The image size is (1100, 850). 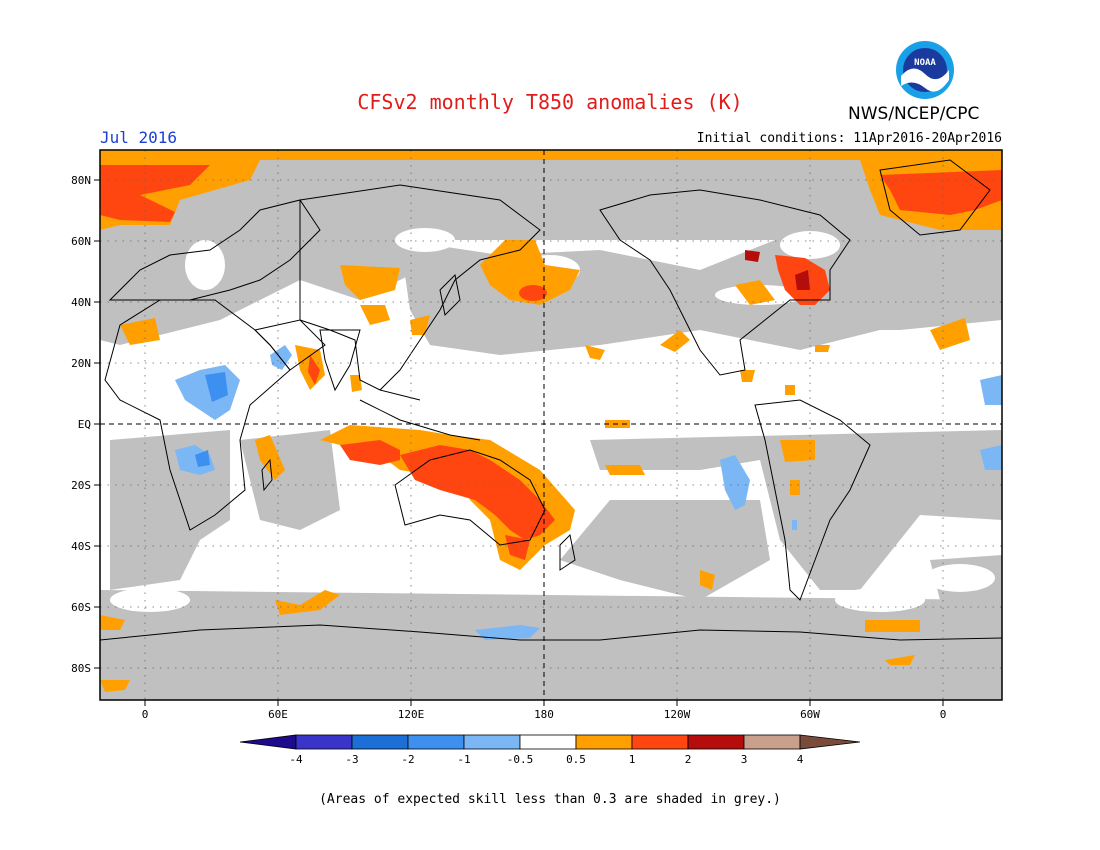 I want to click on noaa-logo-icon: NOAA, so click(x=925, y=70).